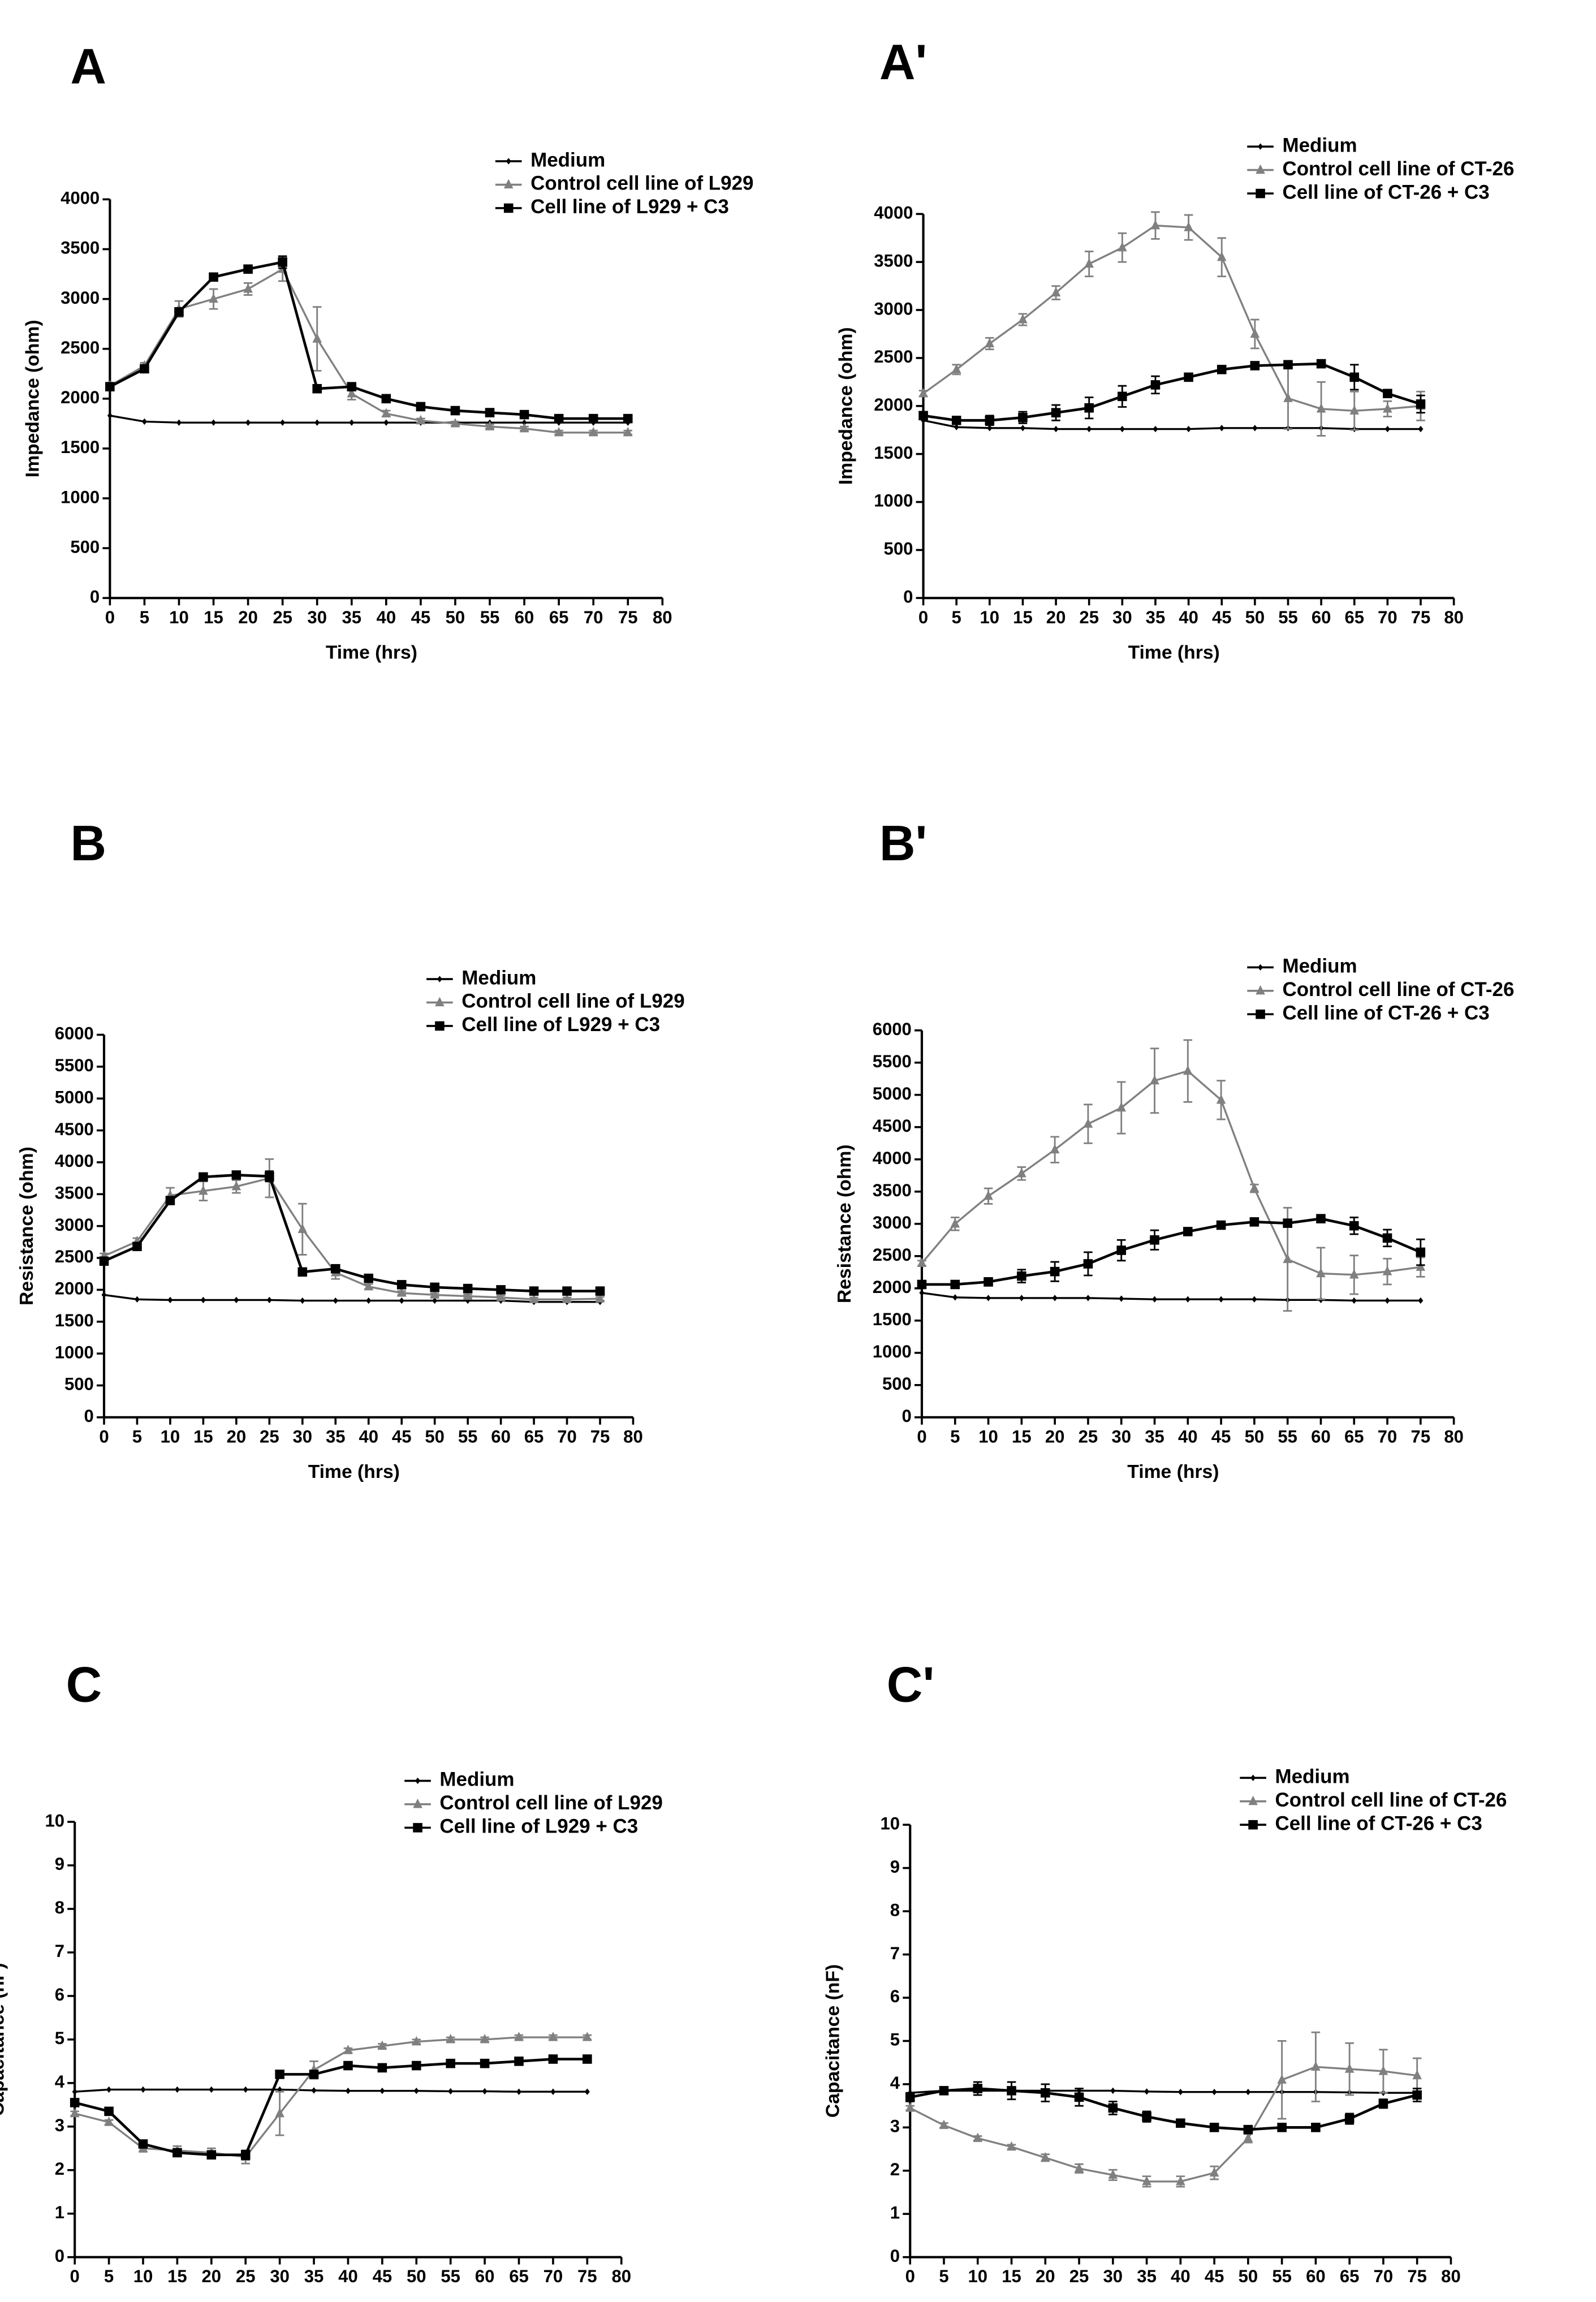 The width and height of the screenshot is (1596, 2302). What do you see at coordinates (988, 1436) in the screenshot?
I see `x-tick-label: 10` at bounding box center [988, 1436].